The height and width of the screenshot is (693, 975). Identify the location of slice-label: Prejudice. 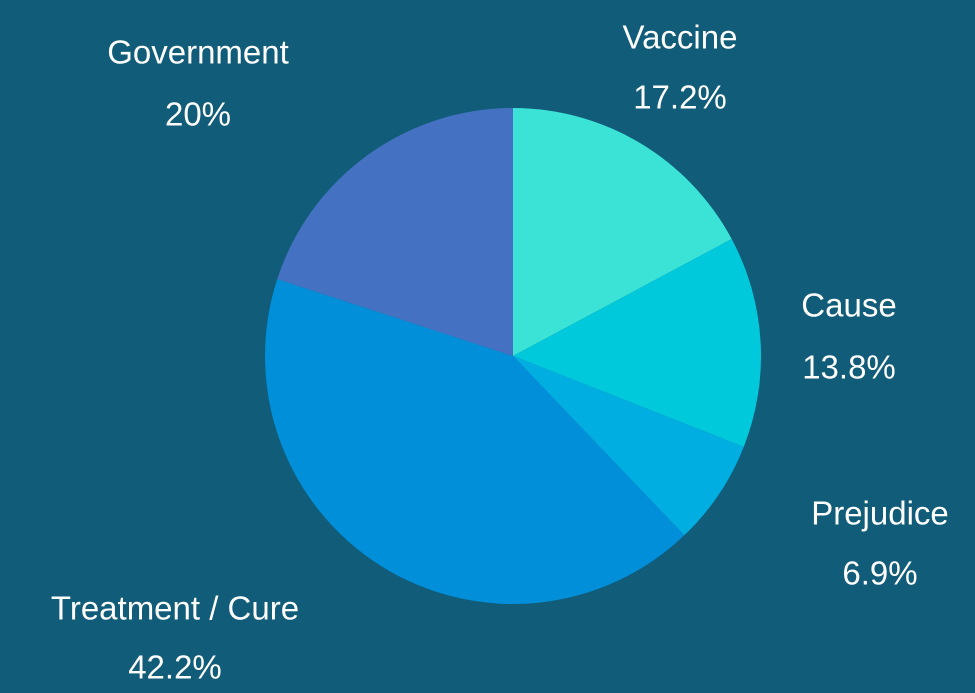
(880, 513).